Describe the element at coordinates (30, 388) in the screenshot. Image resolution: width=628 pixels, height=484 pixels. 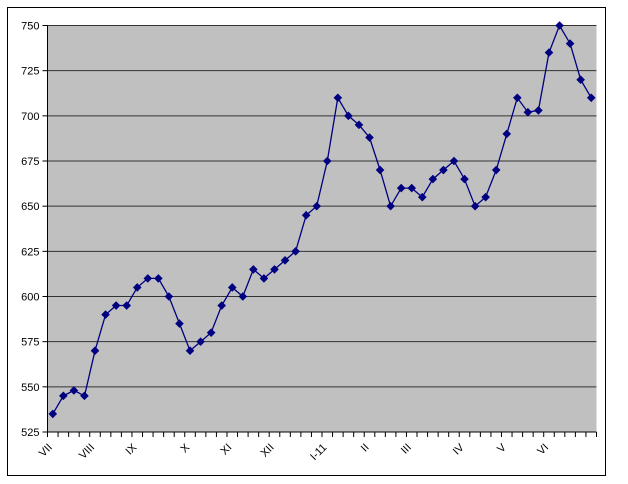
I see `y-axis-label: 550` at that location.